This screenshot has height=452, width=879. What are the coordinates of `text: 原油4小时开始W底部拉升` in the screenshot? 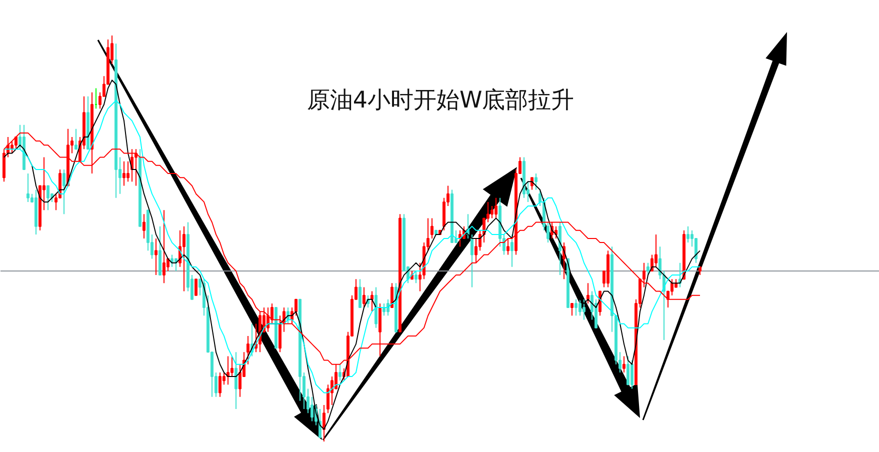 It's located at (440, 101).